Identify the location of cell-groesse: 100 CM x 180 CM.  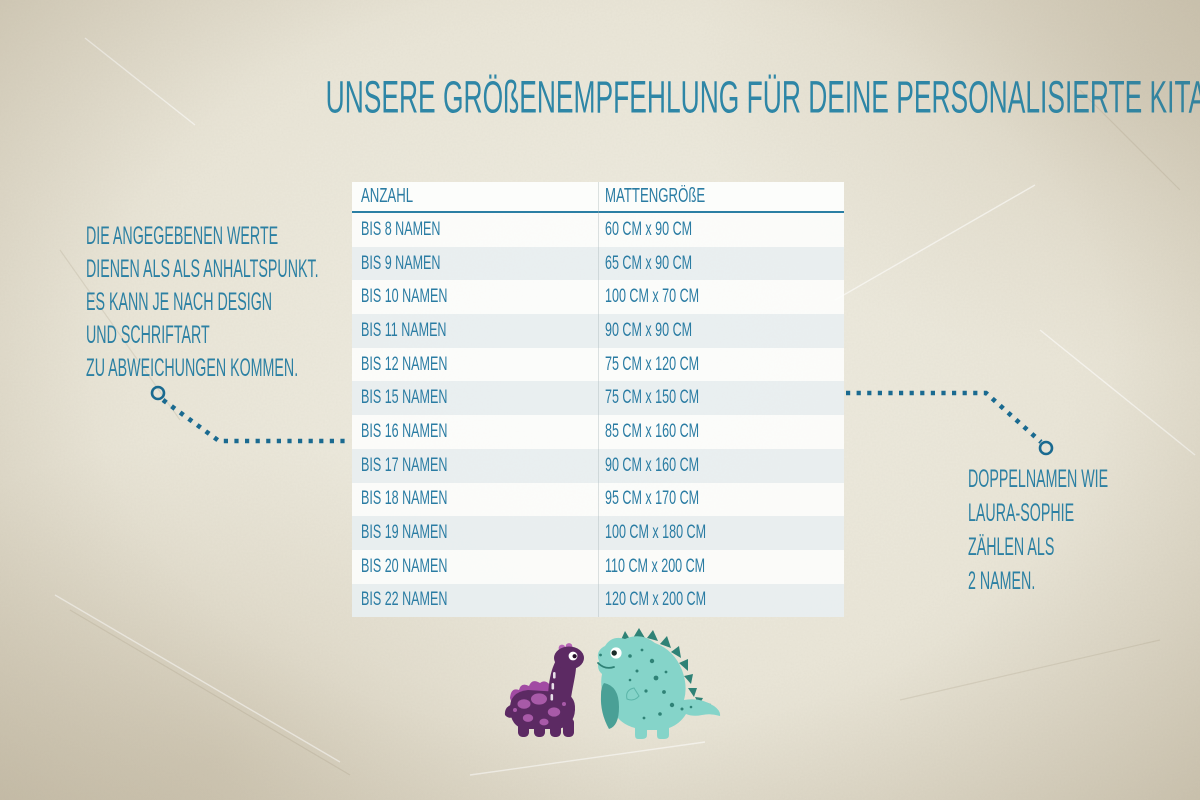
(656, 533).